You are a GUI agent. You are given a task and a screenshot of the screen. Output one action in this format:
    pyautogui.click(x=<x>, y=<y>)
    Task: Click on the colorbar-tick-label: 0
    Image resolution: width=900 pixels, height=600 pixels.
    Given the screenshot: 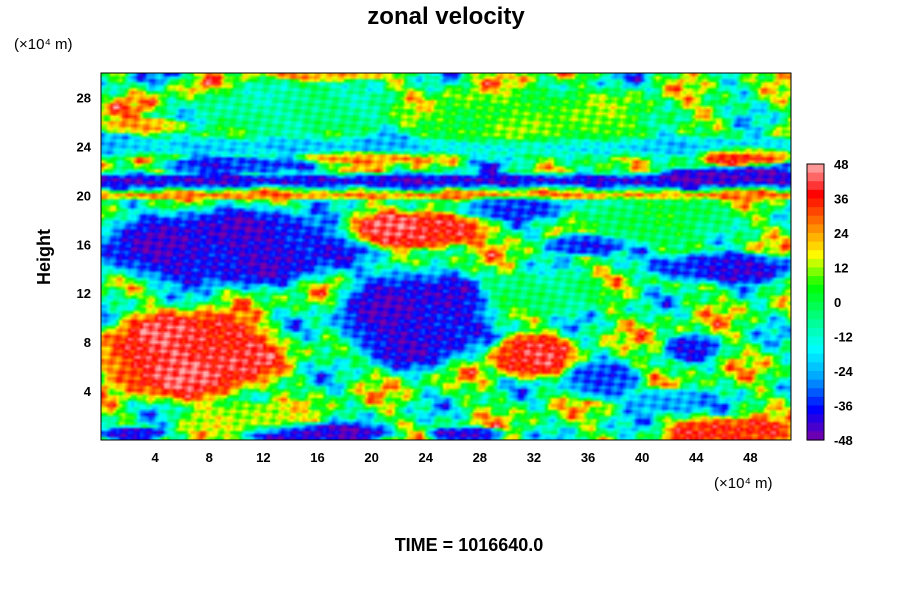 What is the action you would take?
    pyautogui.click(x=837, y=302)
    